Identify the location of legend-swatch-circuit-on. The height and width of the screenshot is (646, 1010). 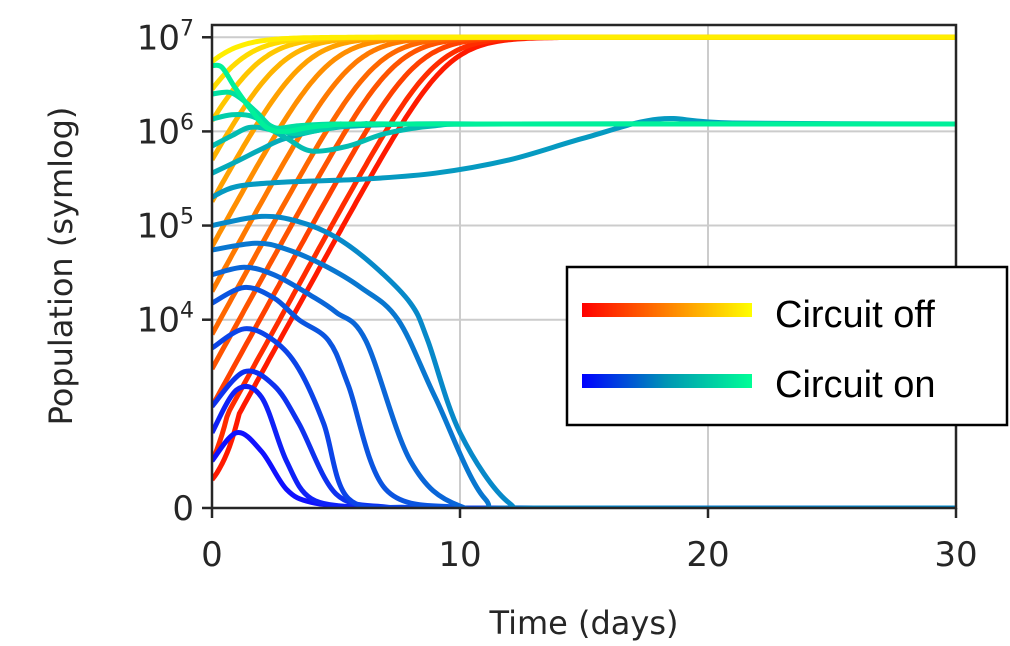
(667, 381).